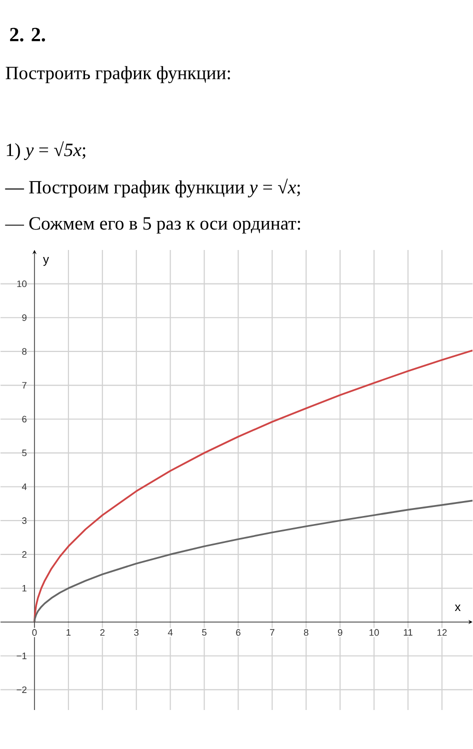 The width and height of the screenshot is (473, 749). Describe the element at coordinates (24, 588) in the screenshot. I see `y-tick-label: 1` at that location.